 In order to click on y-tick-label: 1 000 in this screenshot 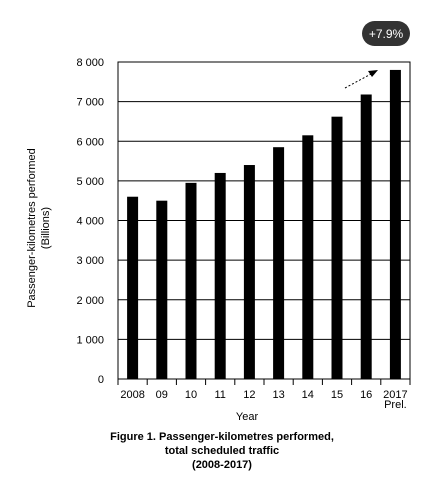, I will do `click(90, 340)`.